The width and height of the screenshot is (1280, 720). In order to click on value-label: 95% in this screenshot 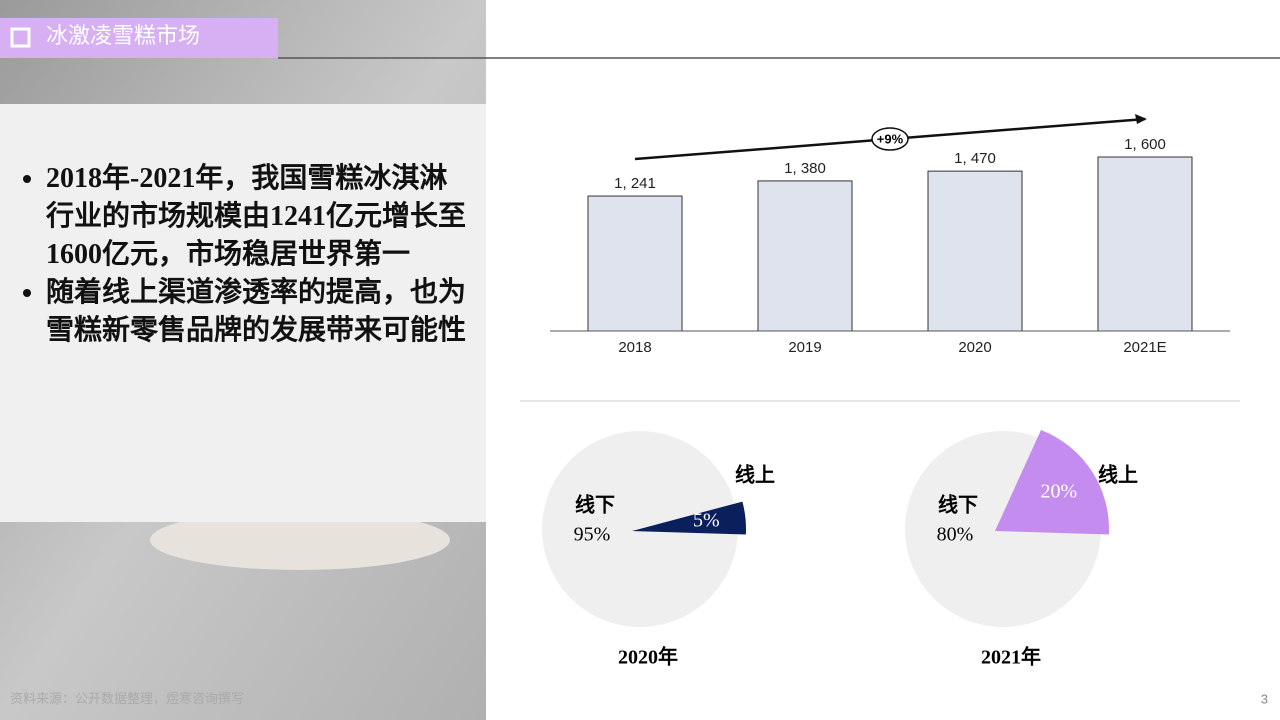, I will do `click(592, 535)`.